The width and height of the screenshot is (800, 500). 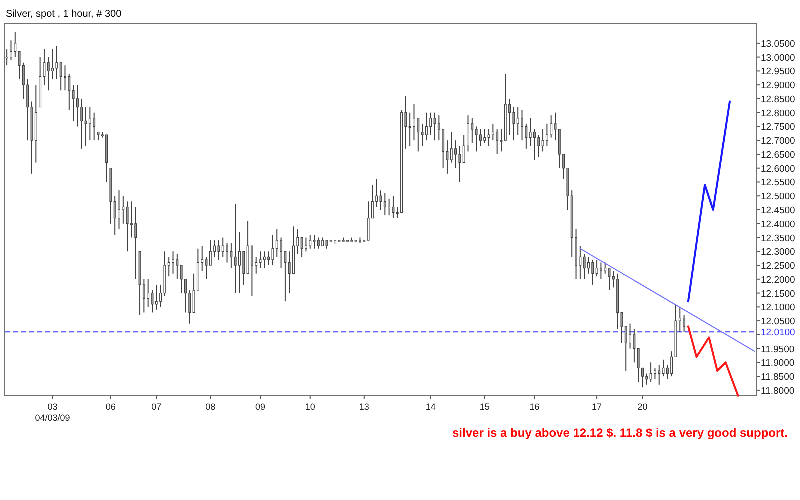 What do you see at coordinates (597, 407) in the screenshot?
I see `x-tick-label: 17` at bounding box center [597, 407].